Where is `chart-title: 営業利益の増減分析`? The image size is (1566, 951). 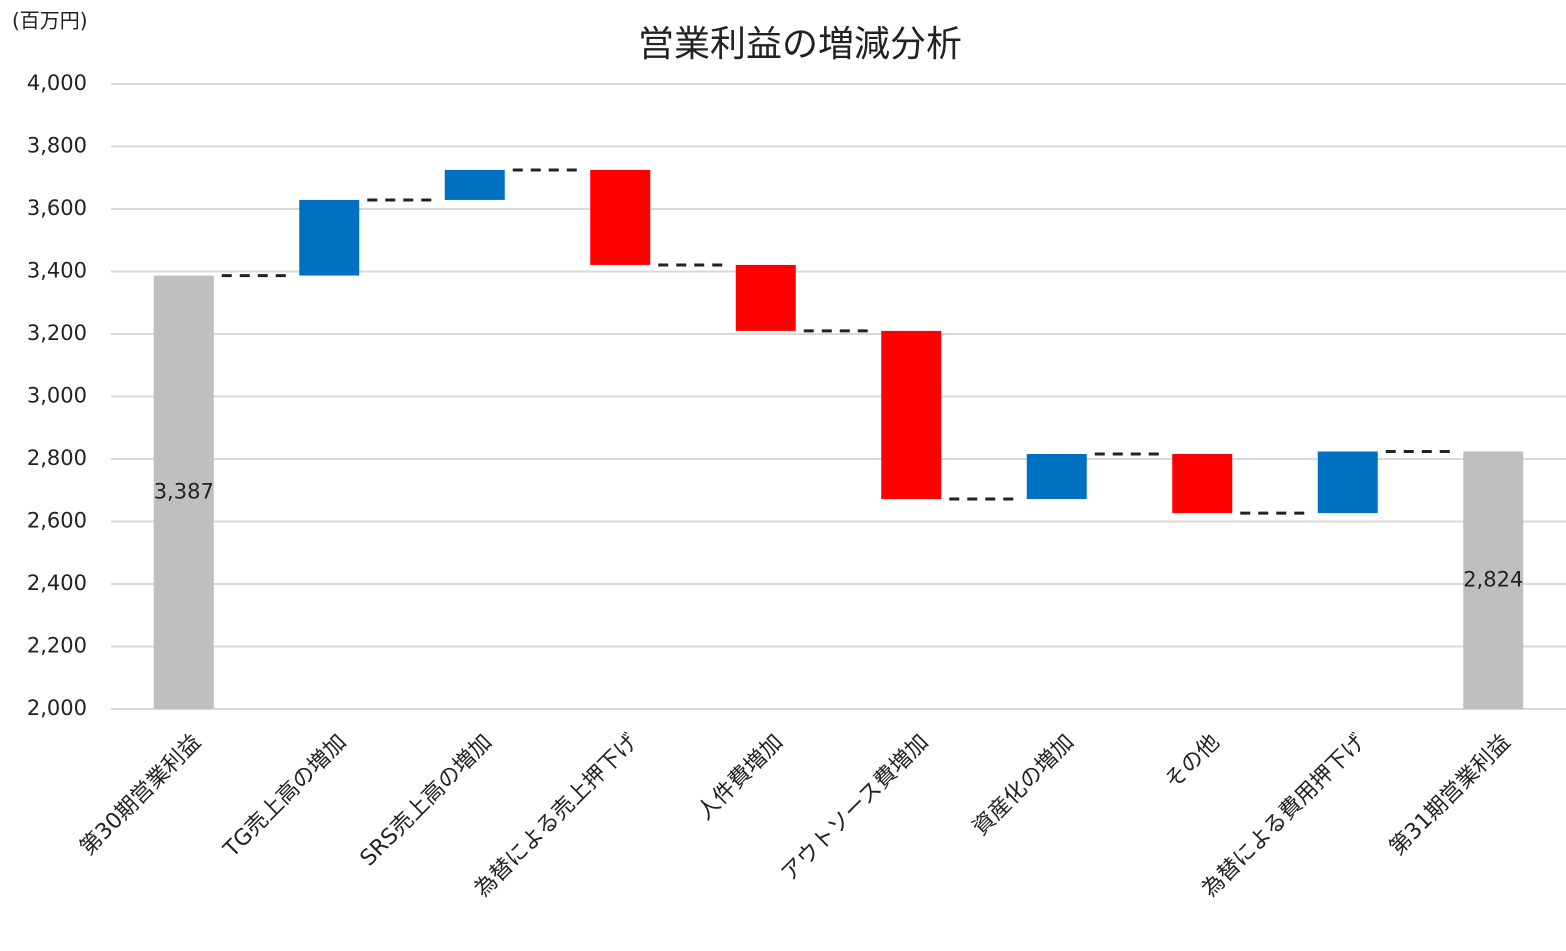
chart-title: 営業利益の増減分析 is located at coordinates (800, 44).